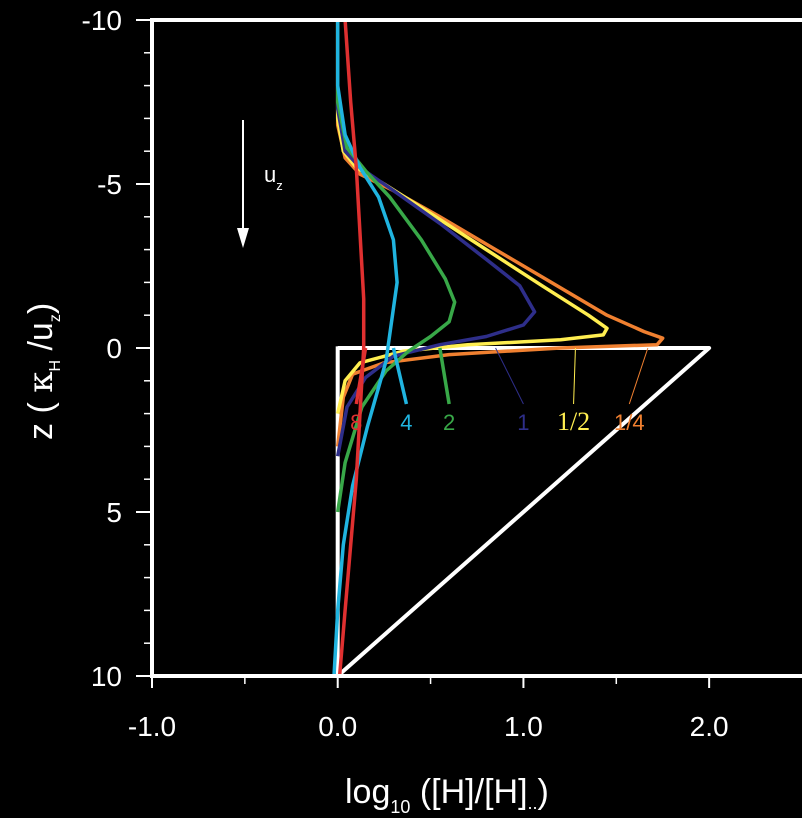 The image size is (802, 818). I want to click on arrow-head-icon, so click(243, 238).